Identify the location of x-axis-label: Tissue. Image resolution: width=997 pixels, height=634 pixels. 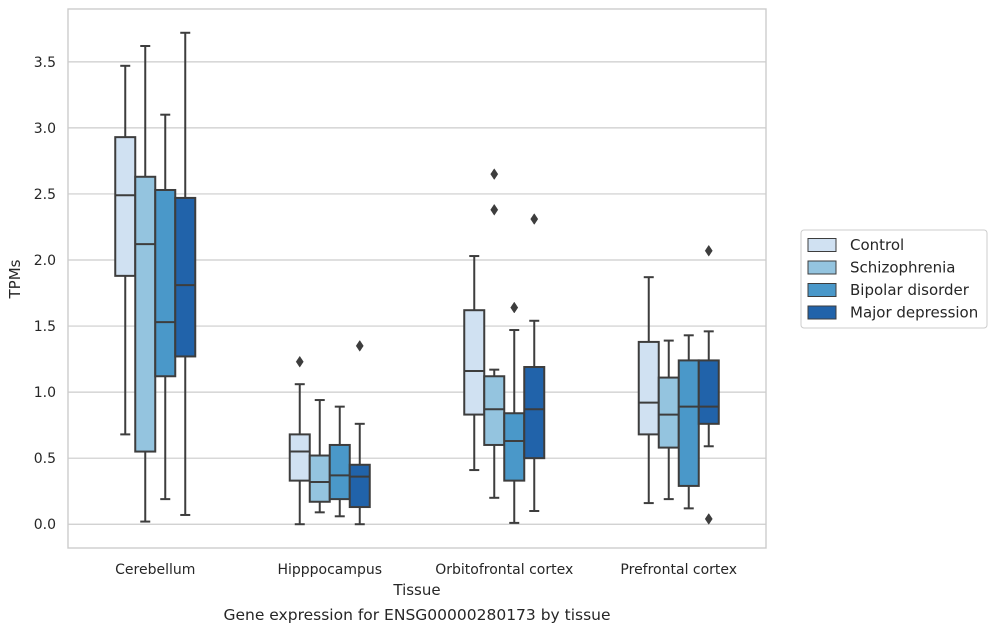
(416, 590).